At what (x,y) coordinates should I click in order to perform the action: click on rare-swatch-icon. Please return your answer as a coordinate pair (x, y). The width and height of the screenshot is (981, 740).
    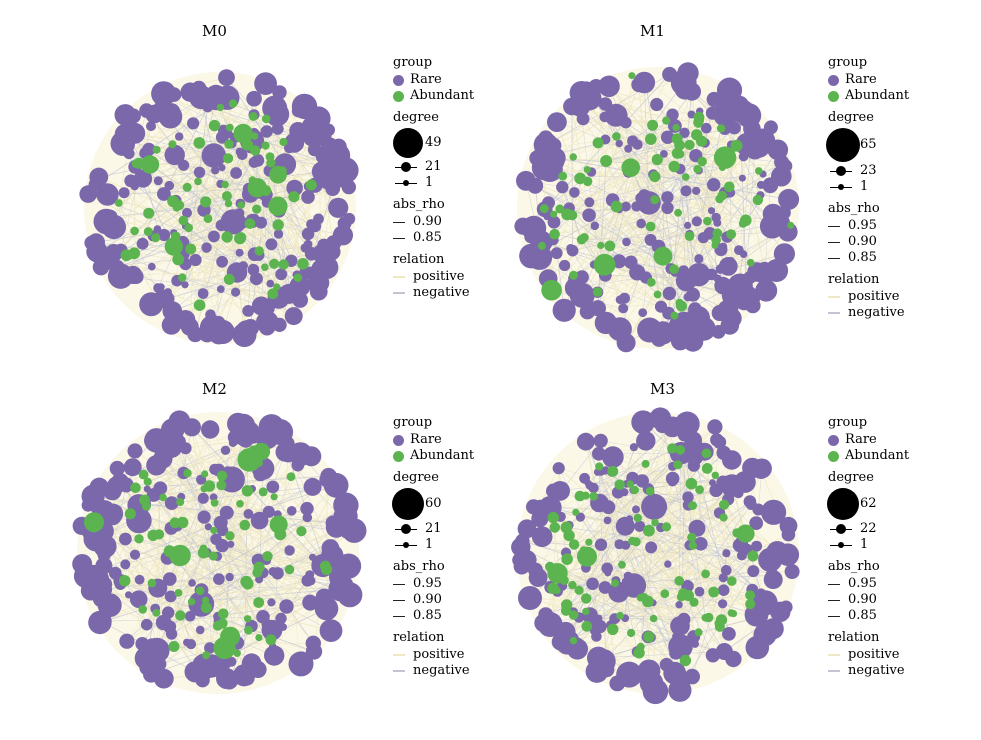
    Looking at the image, I should click on (833, 80).